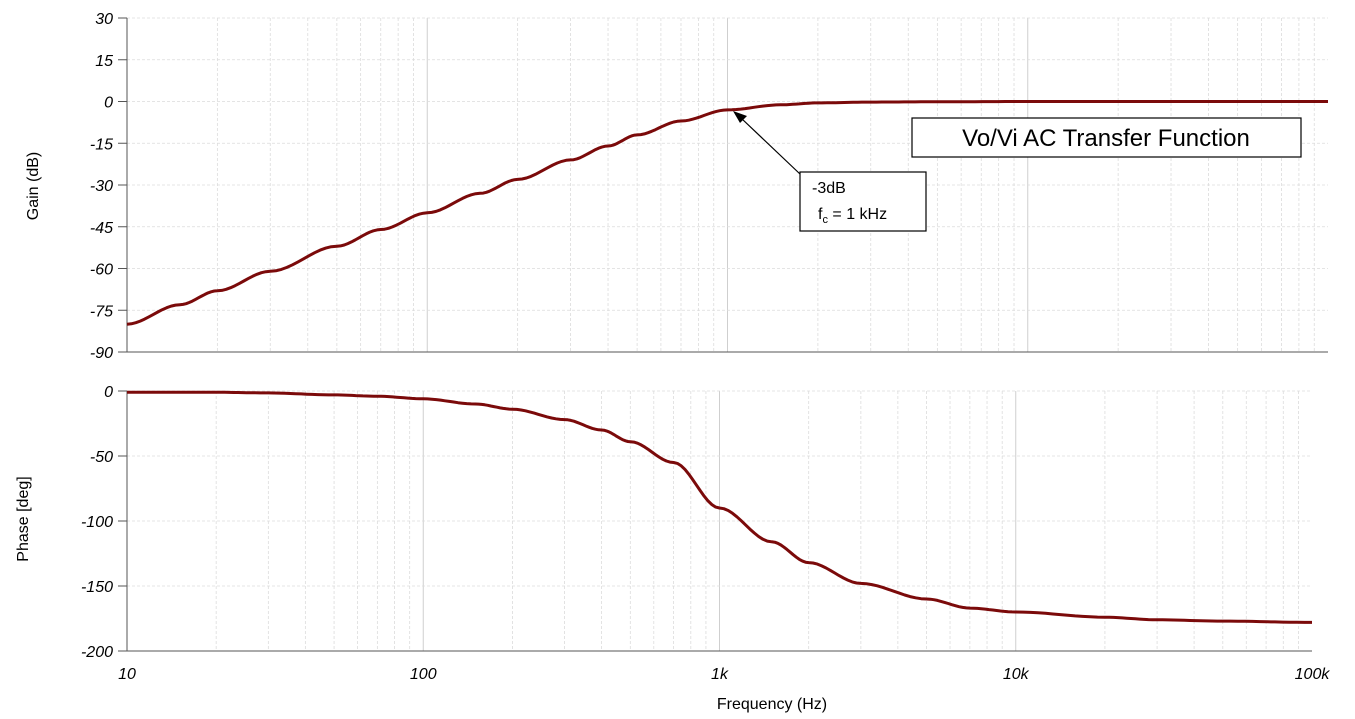 The height and width of the screenshot is (719, 1355). I want to click on y-tick-label: -30, so click(101, 186).